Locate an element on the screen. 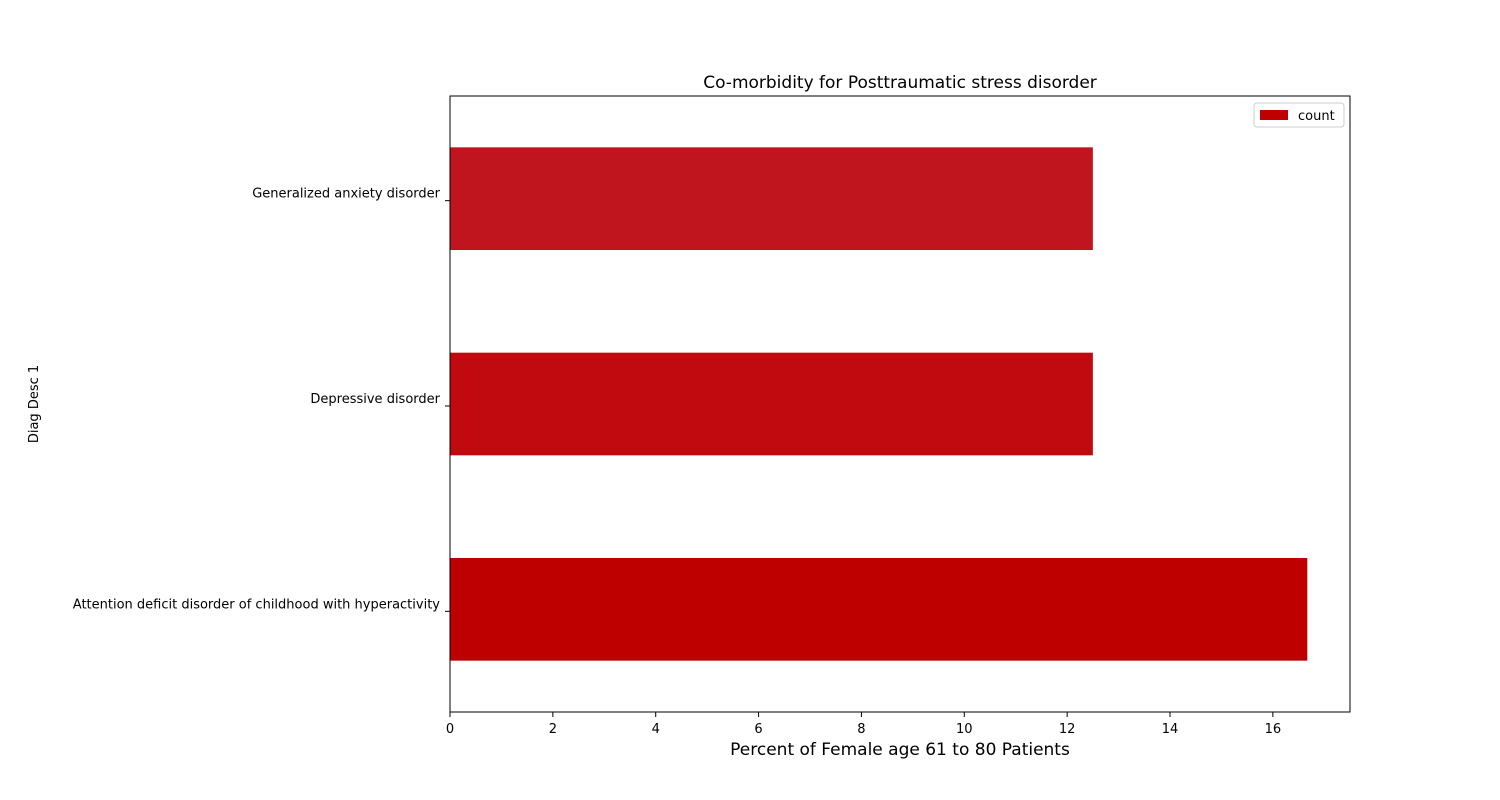  x-tick-label: 4 is located at coordinates (656, 729).